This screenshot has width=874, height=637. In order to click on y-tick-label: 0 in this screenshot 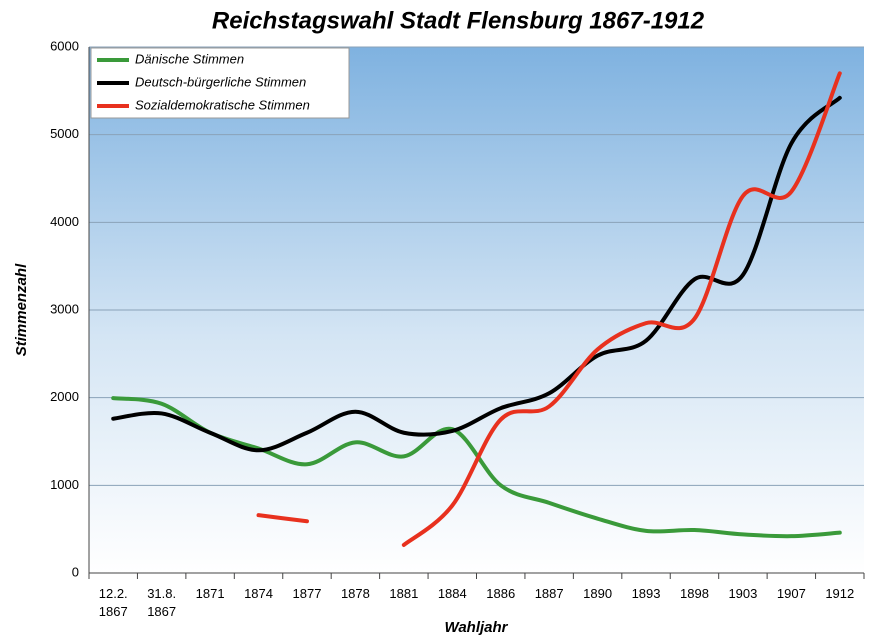, I will do `click(75, 571)`.